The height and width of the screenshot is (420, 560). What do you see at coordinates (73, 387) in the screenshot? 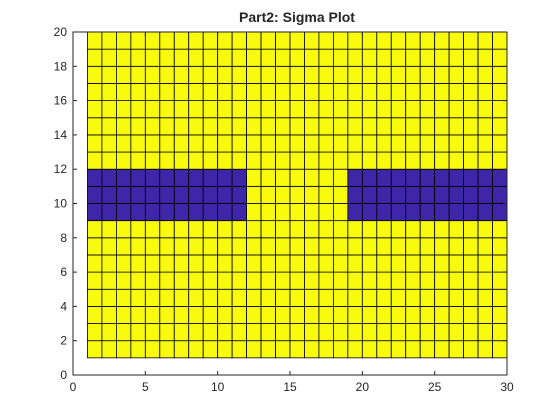
I see `x-tick-label: 0` at bounding box center [73, 387].